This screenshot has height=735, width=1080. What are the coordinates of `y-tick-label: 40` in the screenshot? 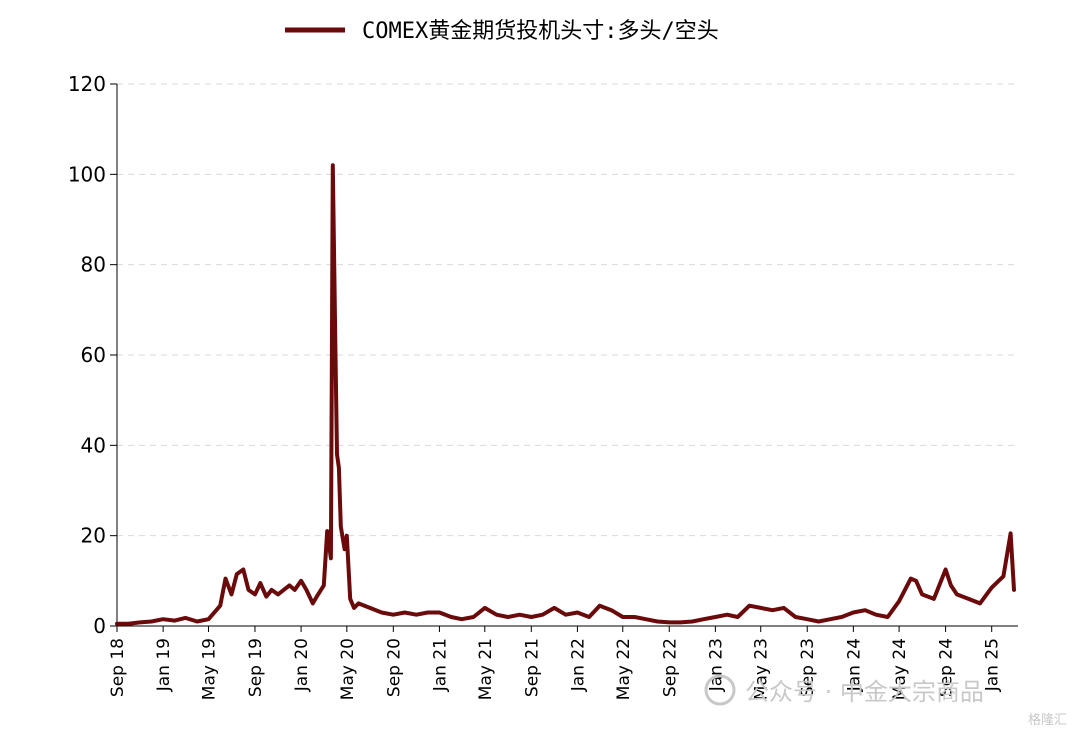 It's located at (93, 445).